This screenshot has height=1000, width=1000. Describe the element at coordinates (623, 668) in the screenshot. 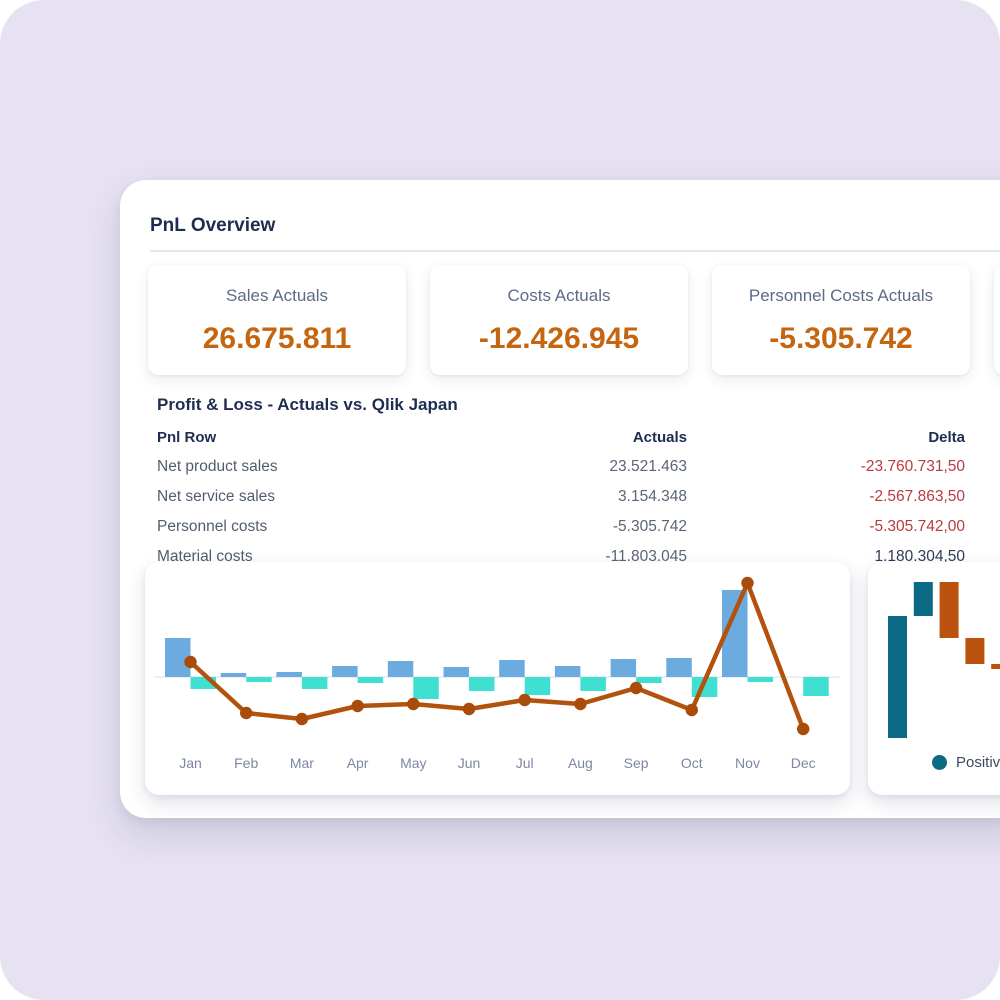

I see `positive-bar-sep` at that location.